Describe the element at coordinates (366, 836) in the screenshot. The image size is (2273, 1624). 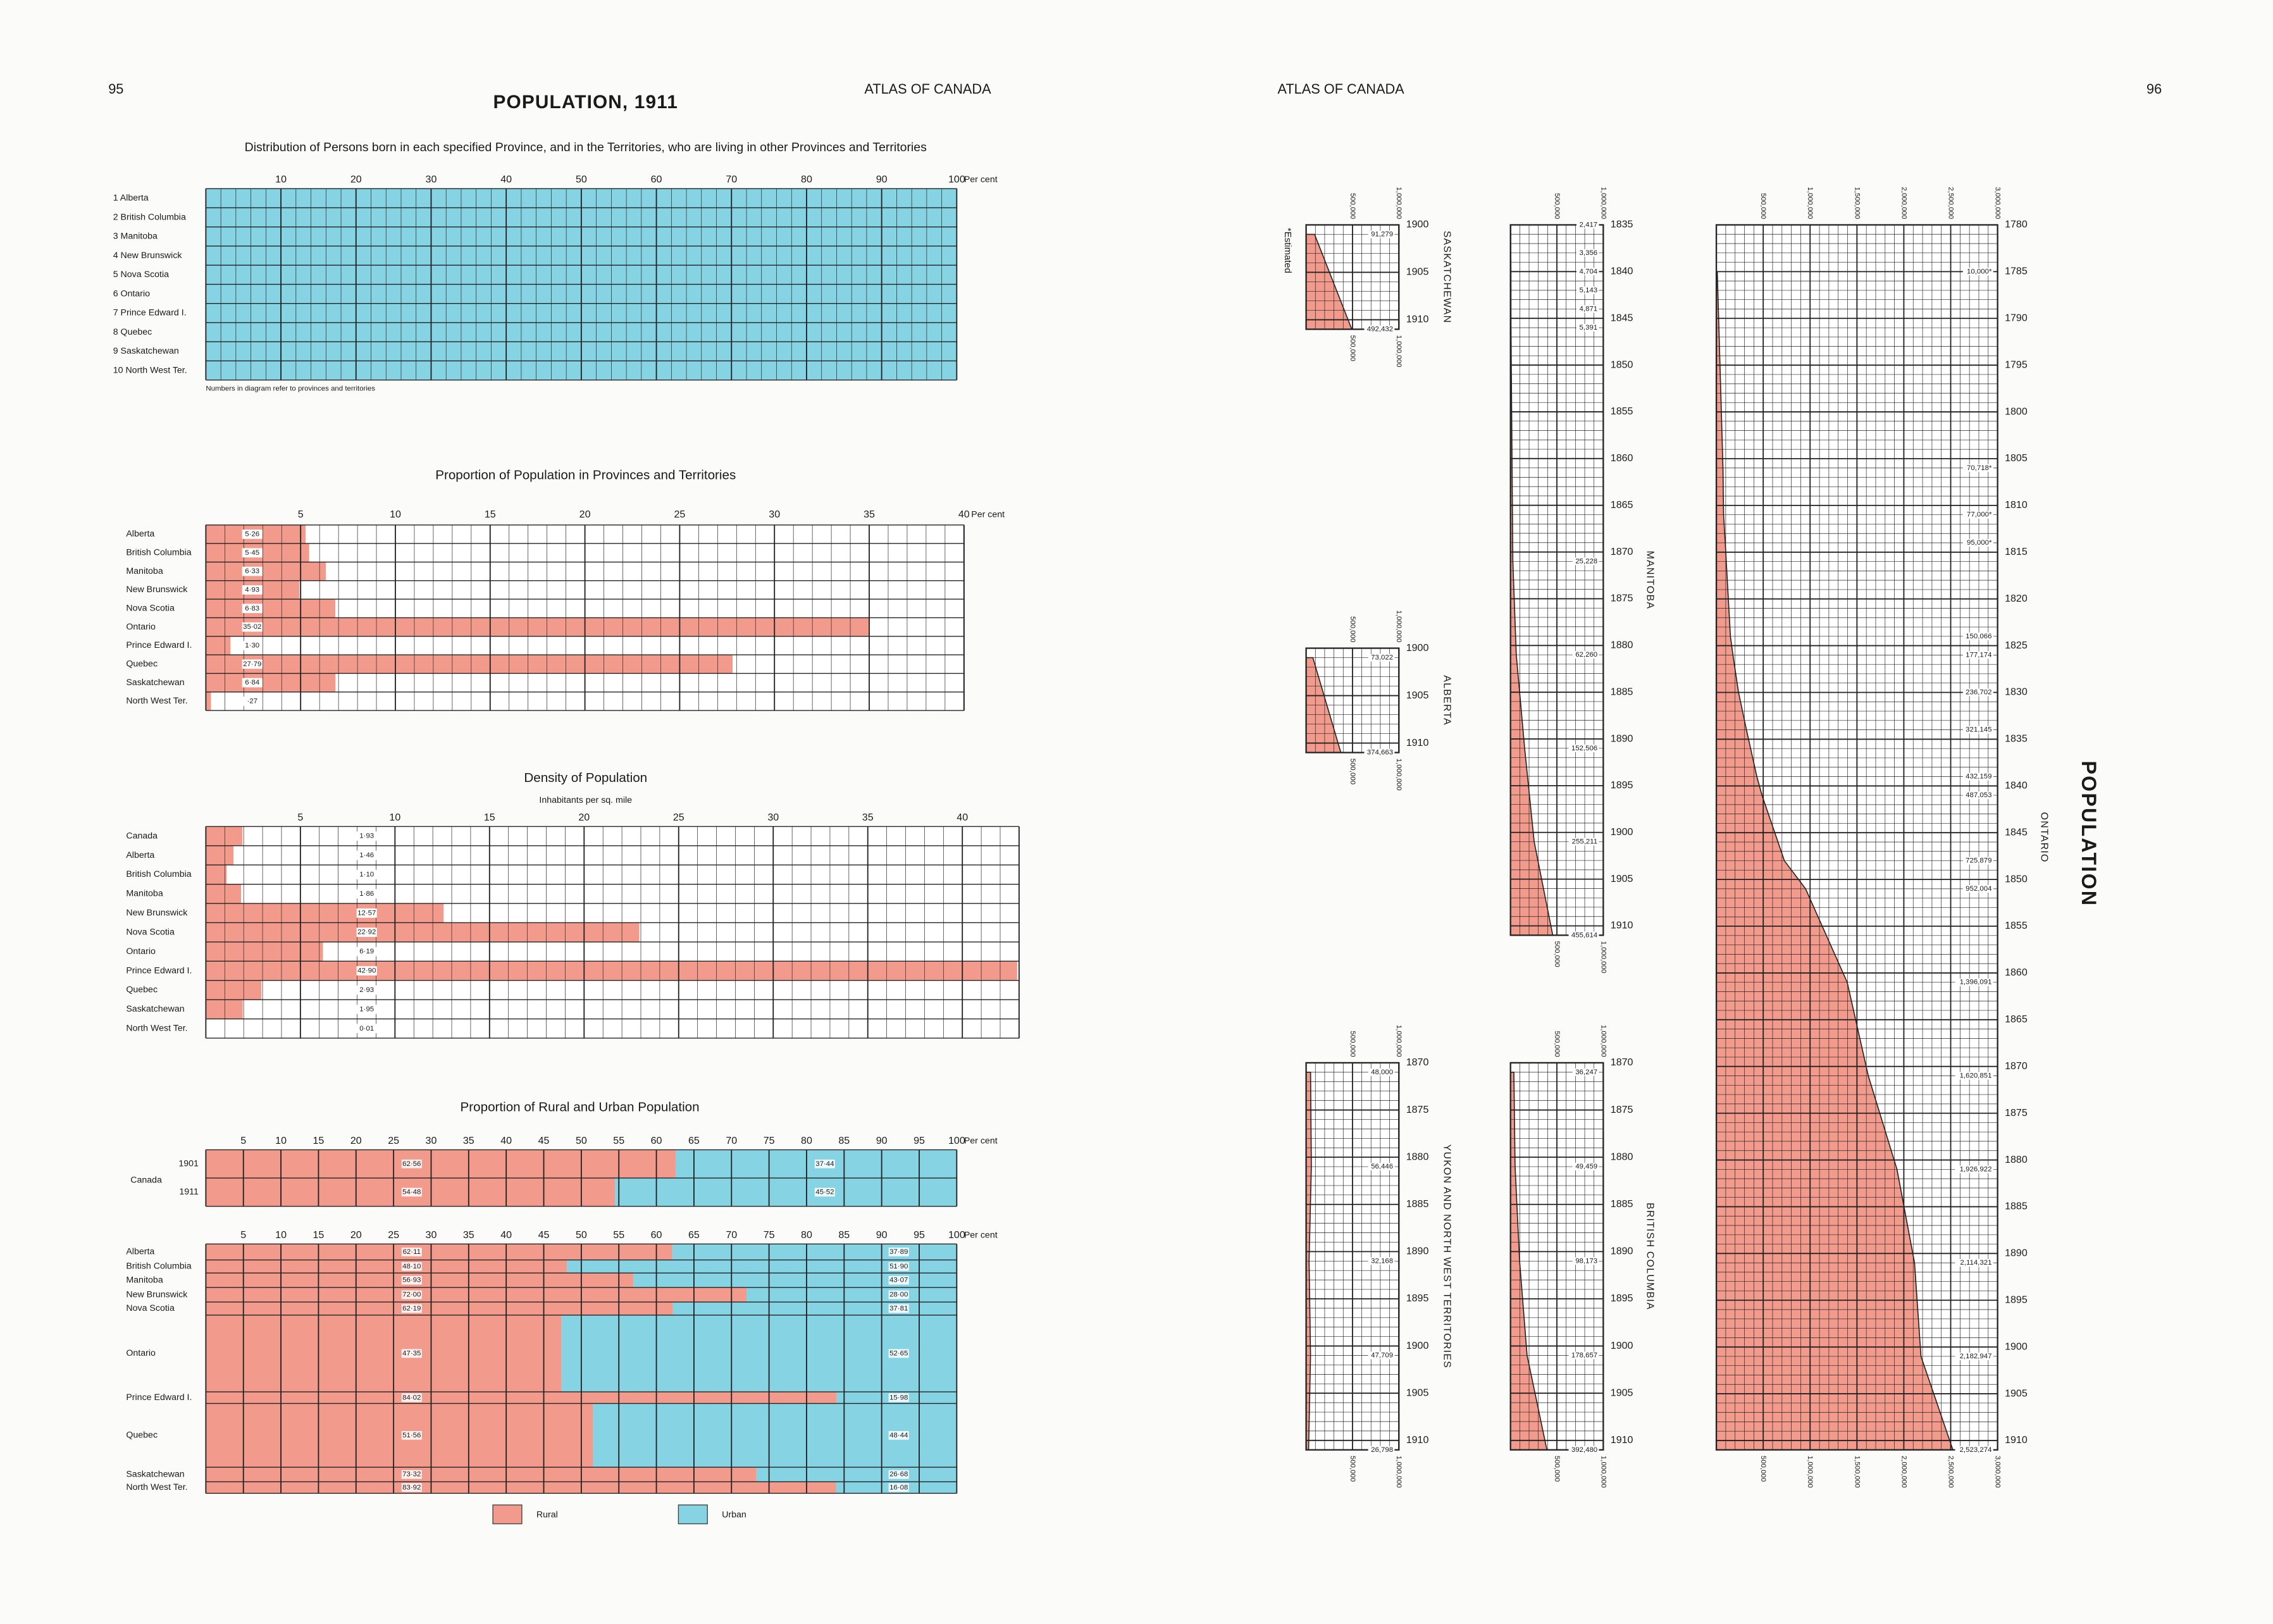
I see `value-label: 1·93` at that location.